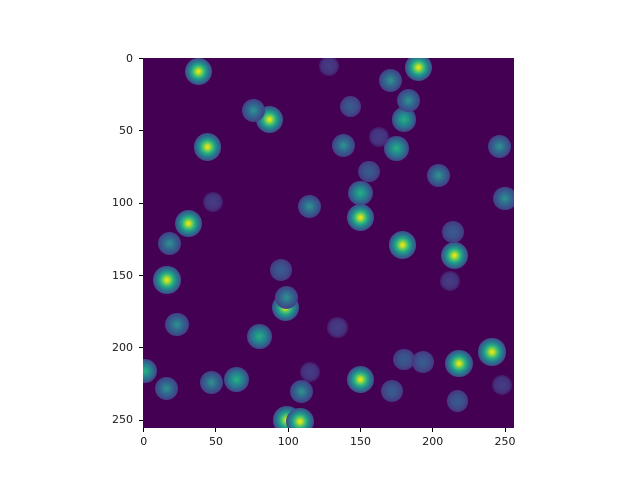 The image size is (640, 480). Describe the element at coordinates (215, 441) in the screenshot. I see `x-tick-label: 50` at that location.